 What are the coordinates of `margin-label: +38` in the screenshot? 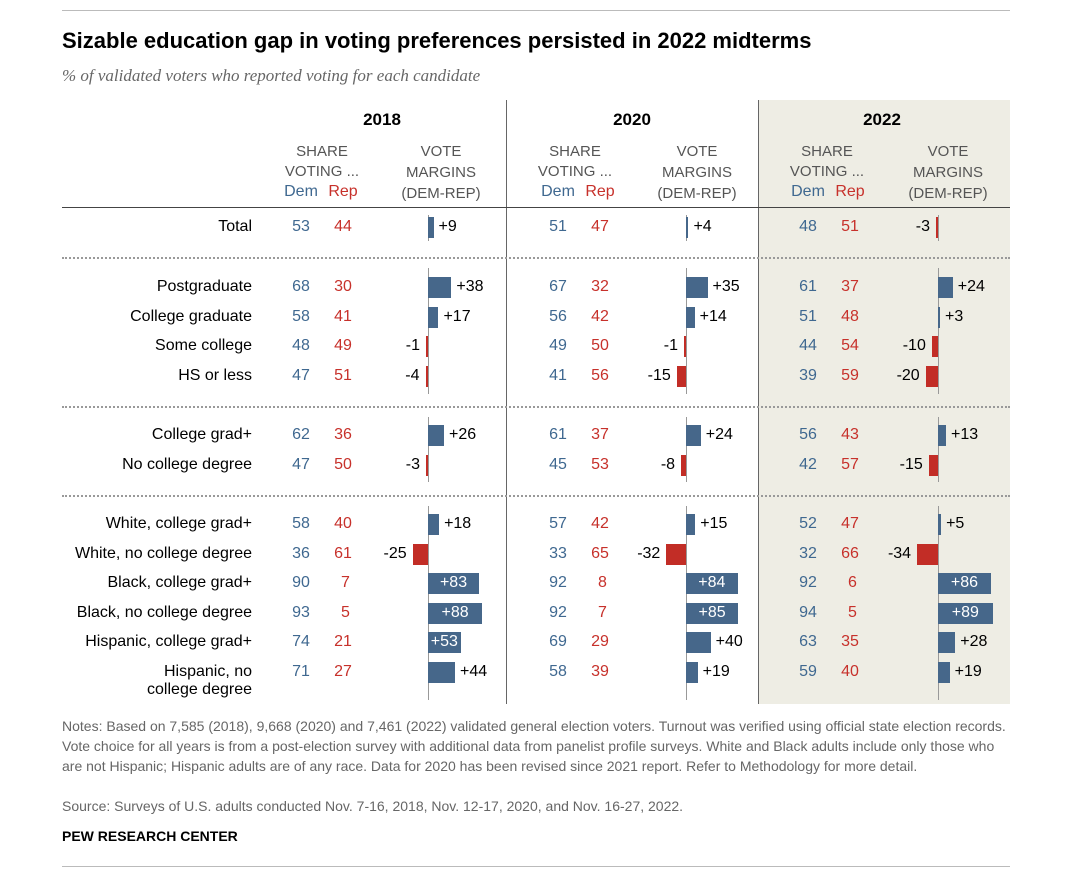 It's located at (470, 286).